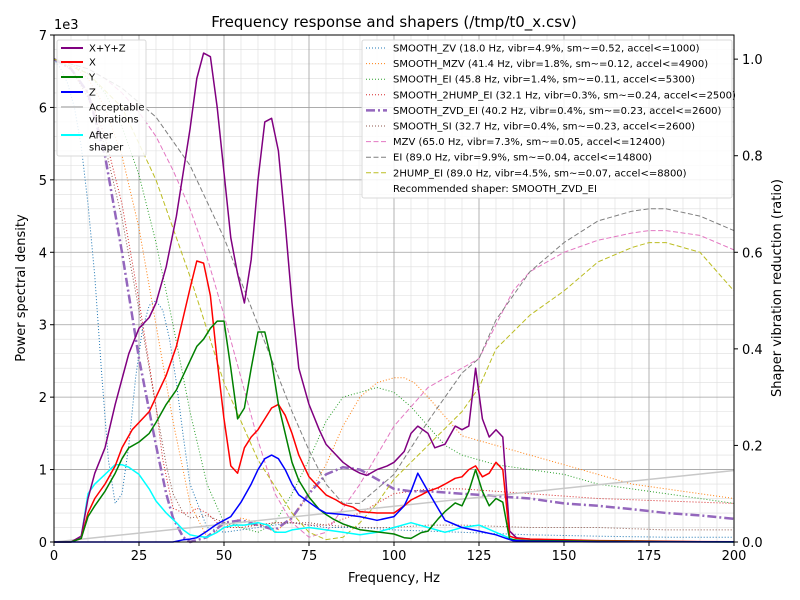 The width and height of the screenshot is (800, 600). What do you see at coordinates (394, 578) in the screenshot?
I see `x-axis-label: Frequency, Hz` at bounding box center [394, 578].